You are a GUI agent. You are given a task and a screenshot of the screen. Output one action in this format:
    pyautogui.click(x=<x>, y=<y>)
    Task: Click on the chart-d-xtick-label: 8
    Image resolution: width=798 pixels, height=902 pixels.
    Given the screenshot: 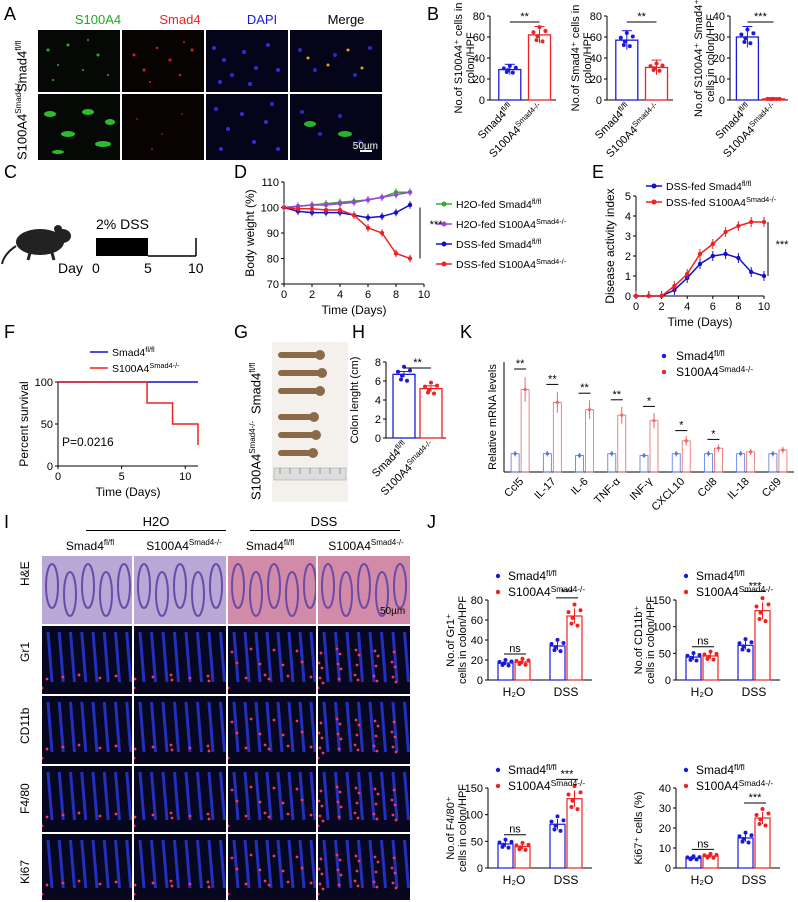 What is the action you would take?
    pyautogui.click(x=396, y=295)
    